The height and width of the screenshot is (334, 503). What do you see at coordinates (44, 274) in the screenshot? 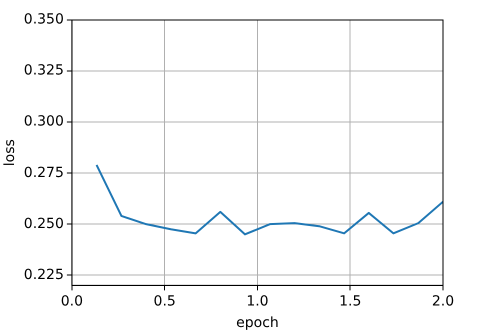
I see `y-tick-label: 0.225` at bounding box center [44, 274].